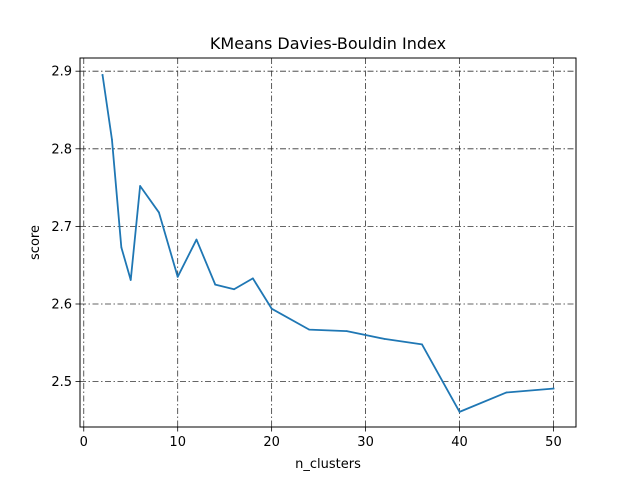 Image resolution: width=640 pixels, height=480 pixels. Describe the element at coordinates (84, 442) in the screenshot. I see `x-tick-label: 0` at that location.